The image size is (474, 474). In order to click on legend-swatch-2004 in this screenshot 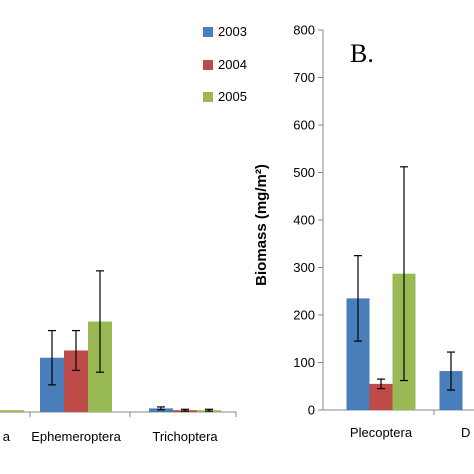, I will do `click(208, 65)`.